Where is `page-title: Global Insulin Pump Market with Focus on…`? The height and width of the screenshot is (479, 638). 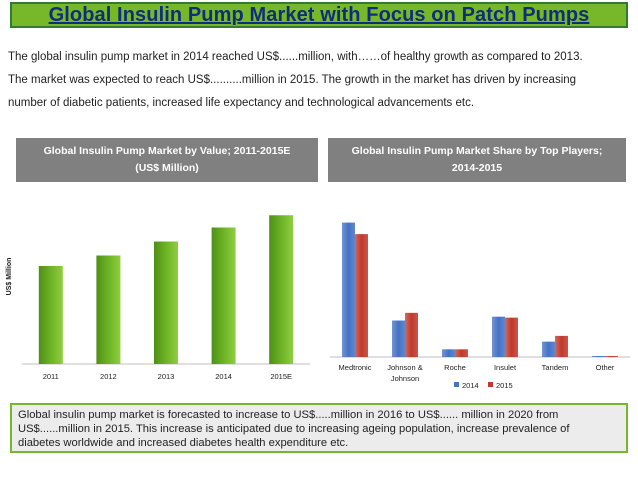 page-title: Global Insulin Pump Market with Focus on… is located at coordinates (319, 14).